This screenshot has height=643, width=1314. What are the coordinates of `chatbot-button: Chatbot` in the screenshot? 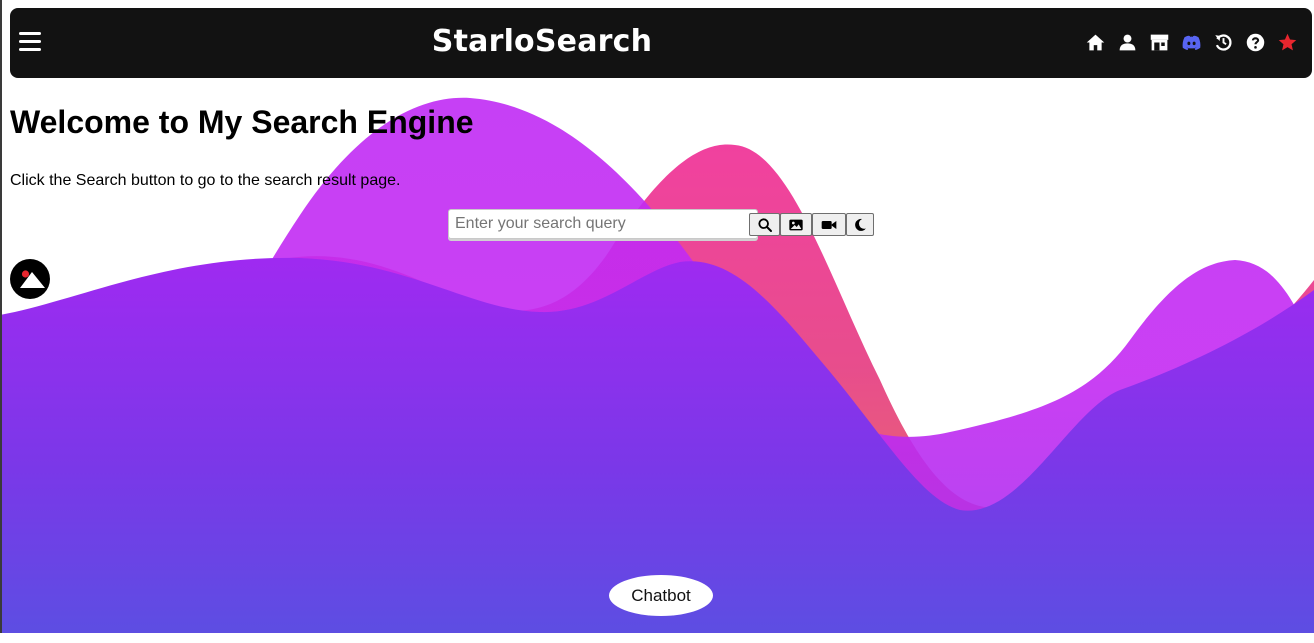 It's located at (661, 595).